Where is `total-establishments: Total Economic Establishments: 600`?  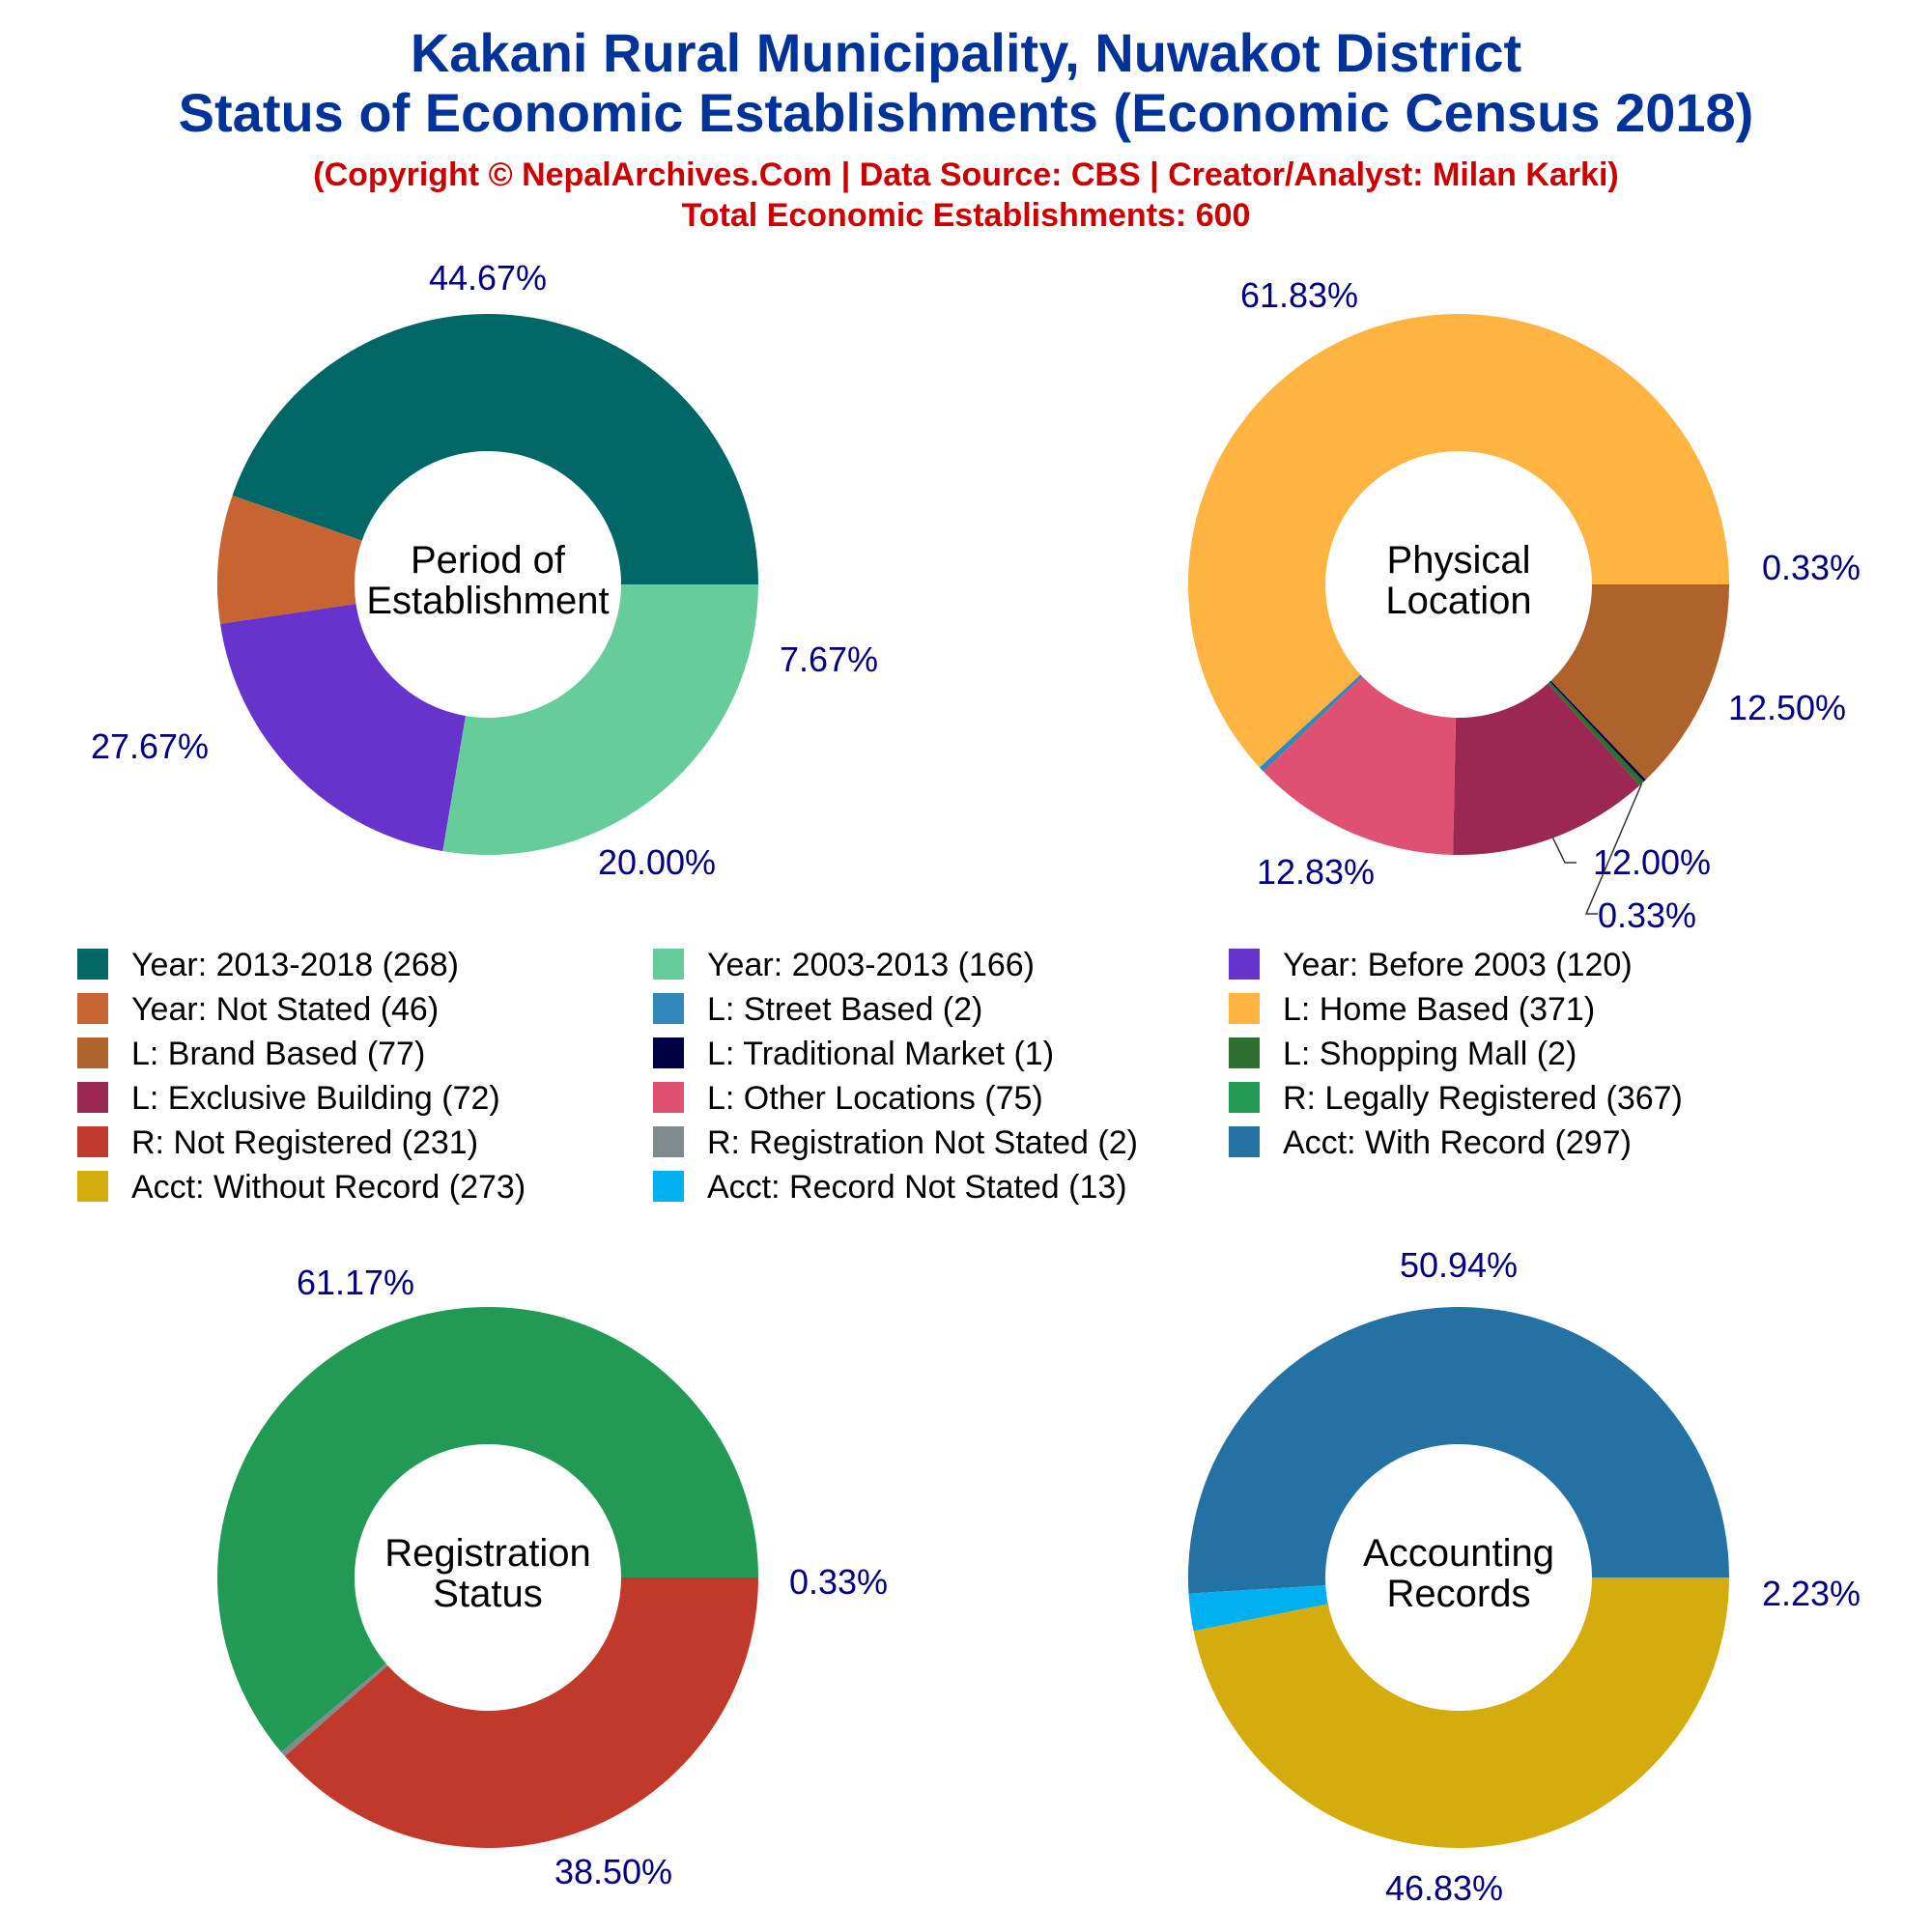 total-establishments: Total Economic Establishments: 600 is located at coordinates (966, 215).